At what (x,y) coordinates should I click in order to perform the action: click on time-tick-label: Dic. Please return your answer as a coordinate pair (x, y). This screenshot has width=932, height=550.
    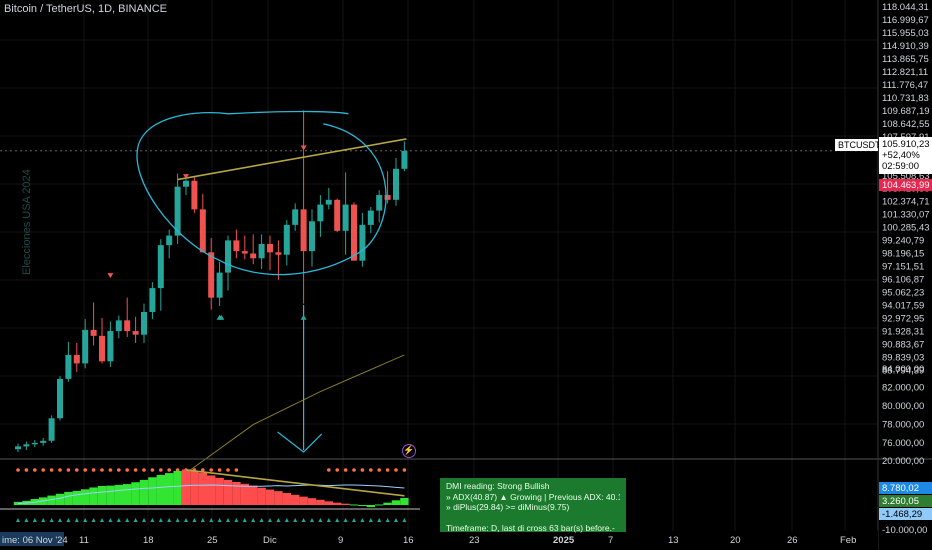
    Looking at the image, I should click on (270, 540).